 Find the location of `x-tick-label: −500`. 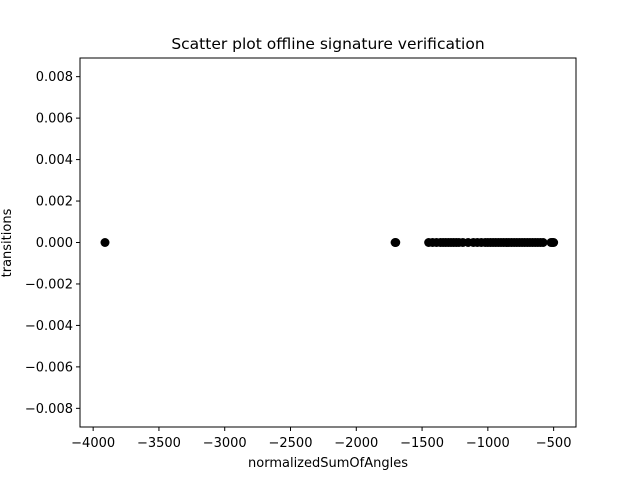

x-tick-label: −500 is located at coordinates (554, 443).